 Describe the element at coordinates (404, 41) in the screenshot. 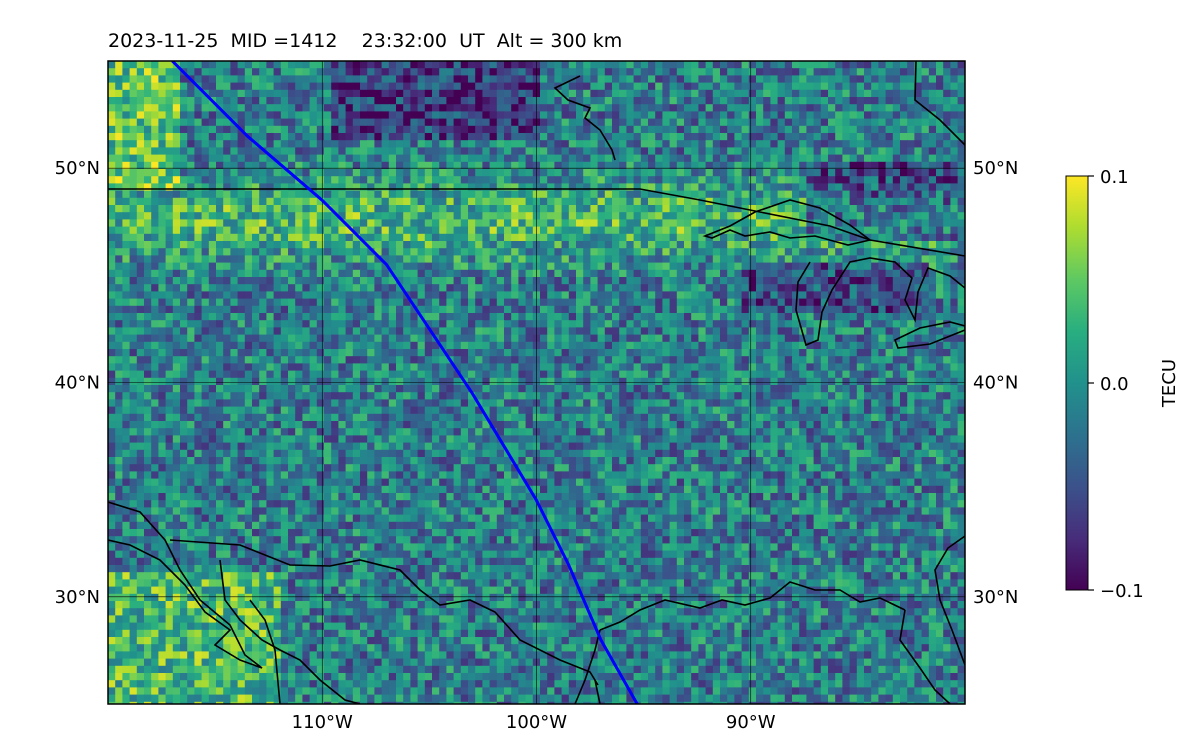

I see `title-time: 23:32:00` at that location.